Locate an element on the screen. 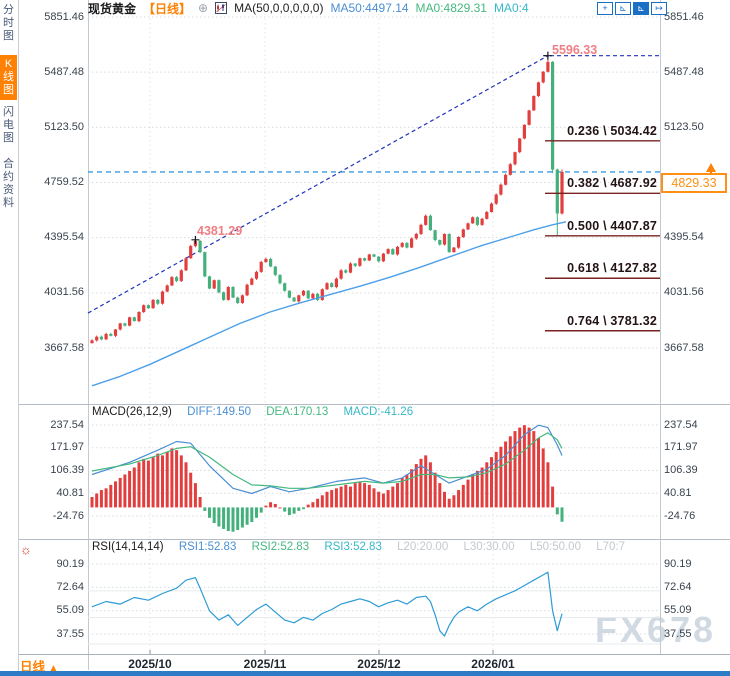 This screenshot has width=730, height=676. macd-params: MACD(26,12,9) is located at coordinates (132, 412).